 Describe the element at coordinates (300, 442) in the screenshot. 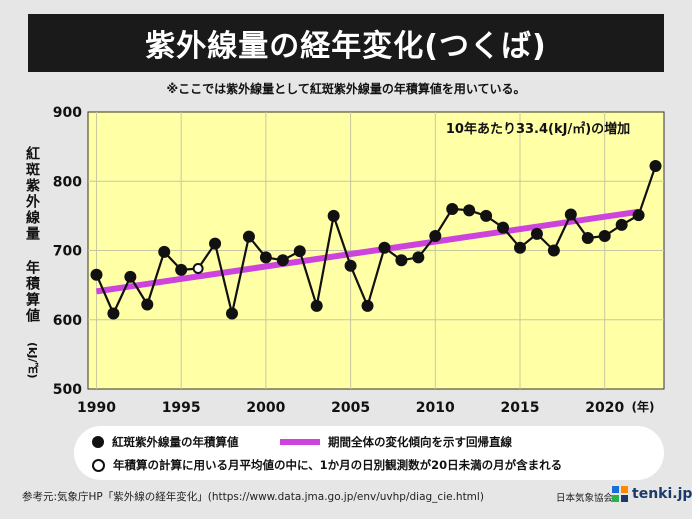

I see `trend-line-icon` at that location.